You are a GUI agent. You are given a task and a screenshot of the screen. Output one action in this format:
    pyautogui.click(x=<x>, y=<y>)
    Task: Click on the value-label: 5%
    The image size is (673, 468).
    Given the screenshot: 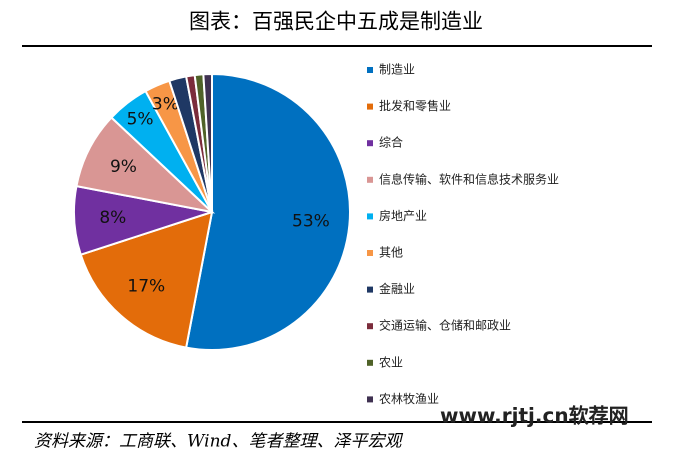 What is the action you would take?
    pyautogui.click(x=140, y=119)
    